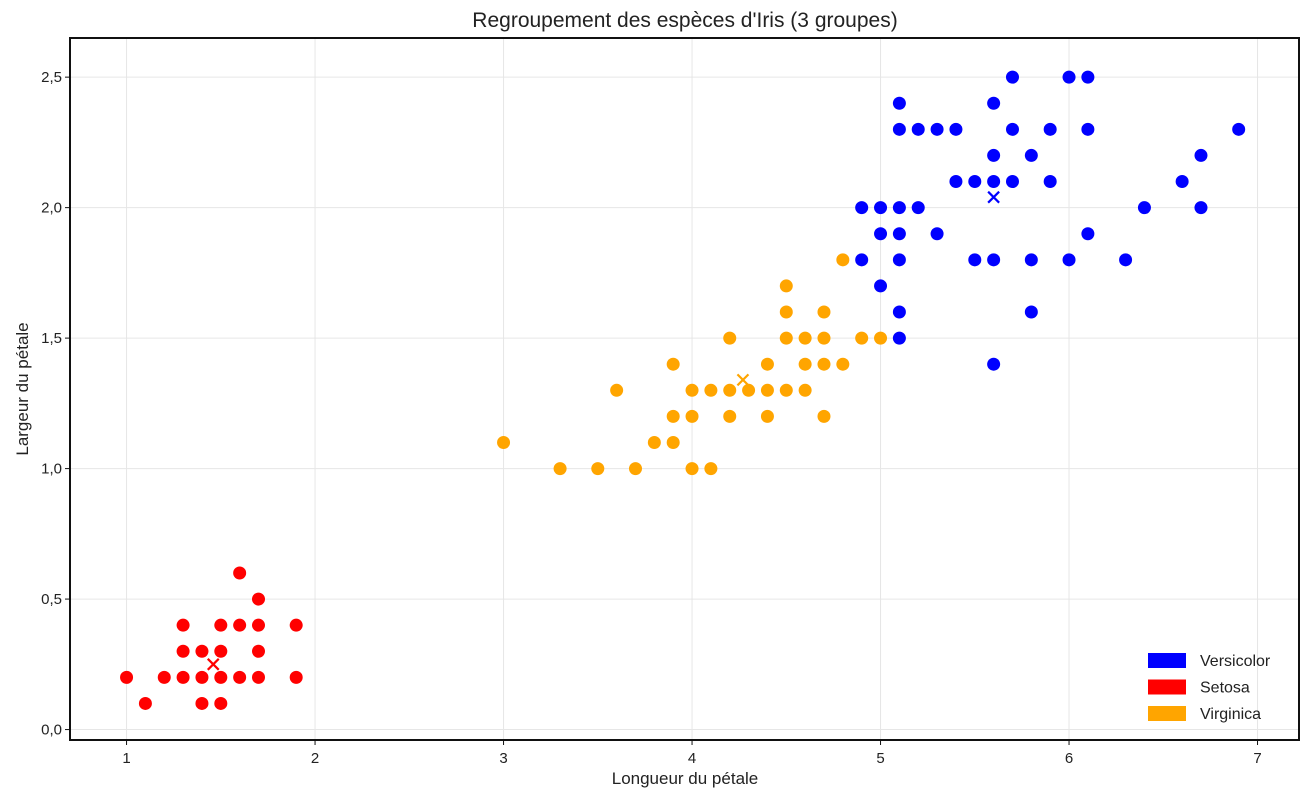  I want to click on y-tick-label: 2,5, so click(51, 77).